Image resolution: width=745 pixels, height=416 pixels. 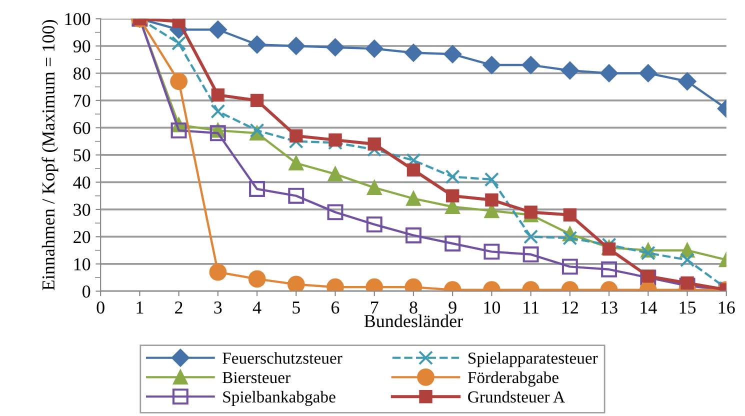 I want to click on y-tick-label: 100, so click(x=77, y=19).